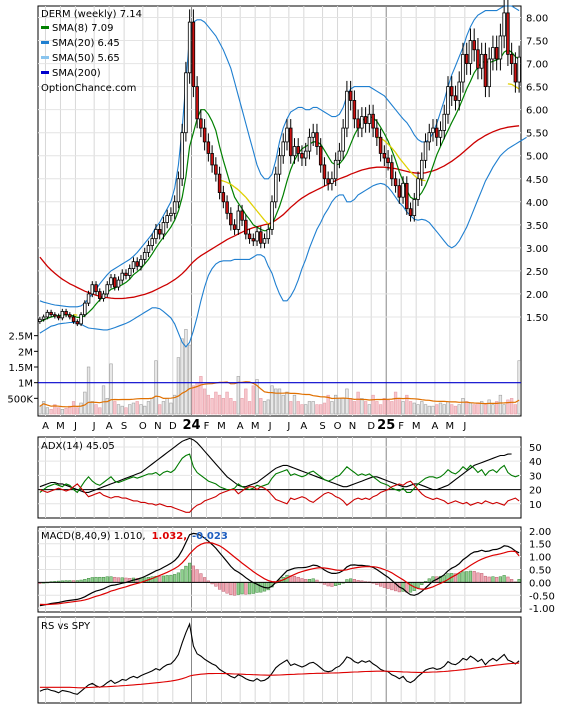  What do you see at coordinates (279, 660) in the screenshot?
I see `rs-frame` at bounding box center [279, 660].